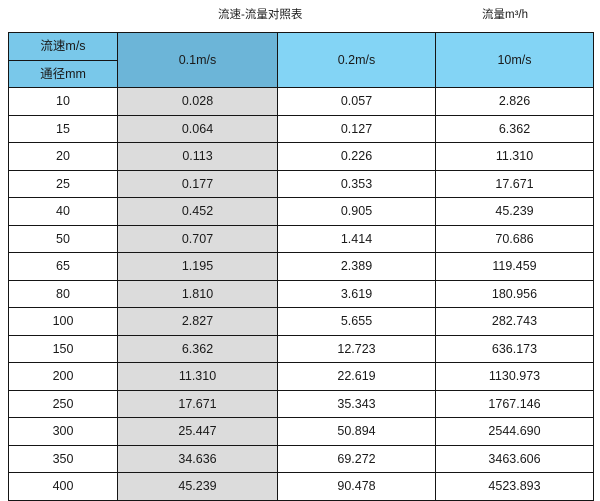 The height and width of the screenshot is (501, 600). I want to click on table-row: 25 0.177 0.353 17.671, so click(301, 183).